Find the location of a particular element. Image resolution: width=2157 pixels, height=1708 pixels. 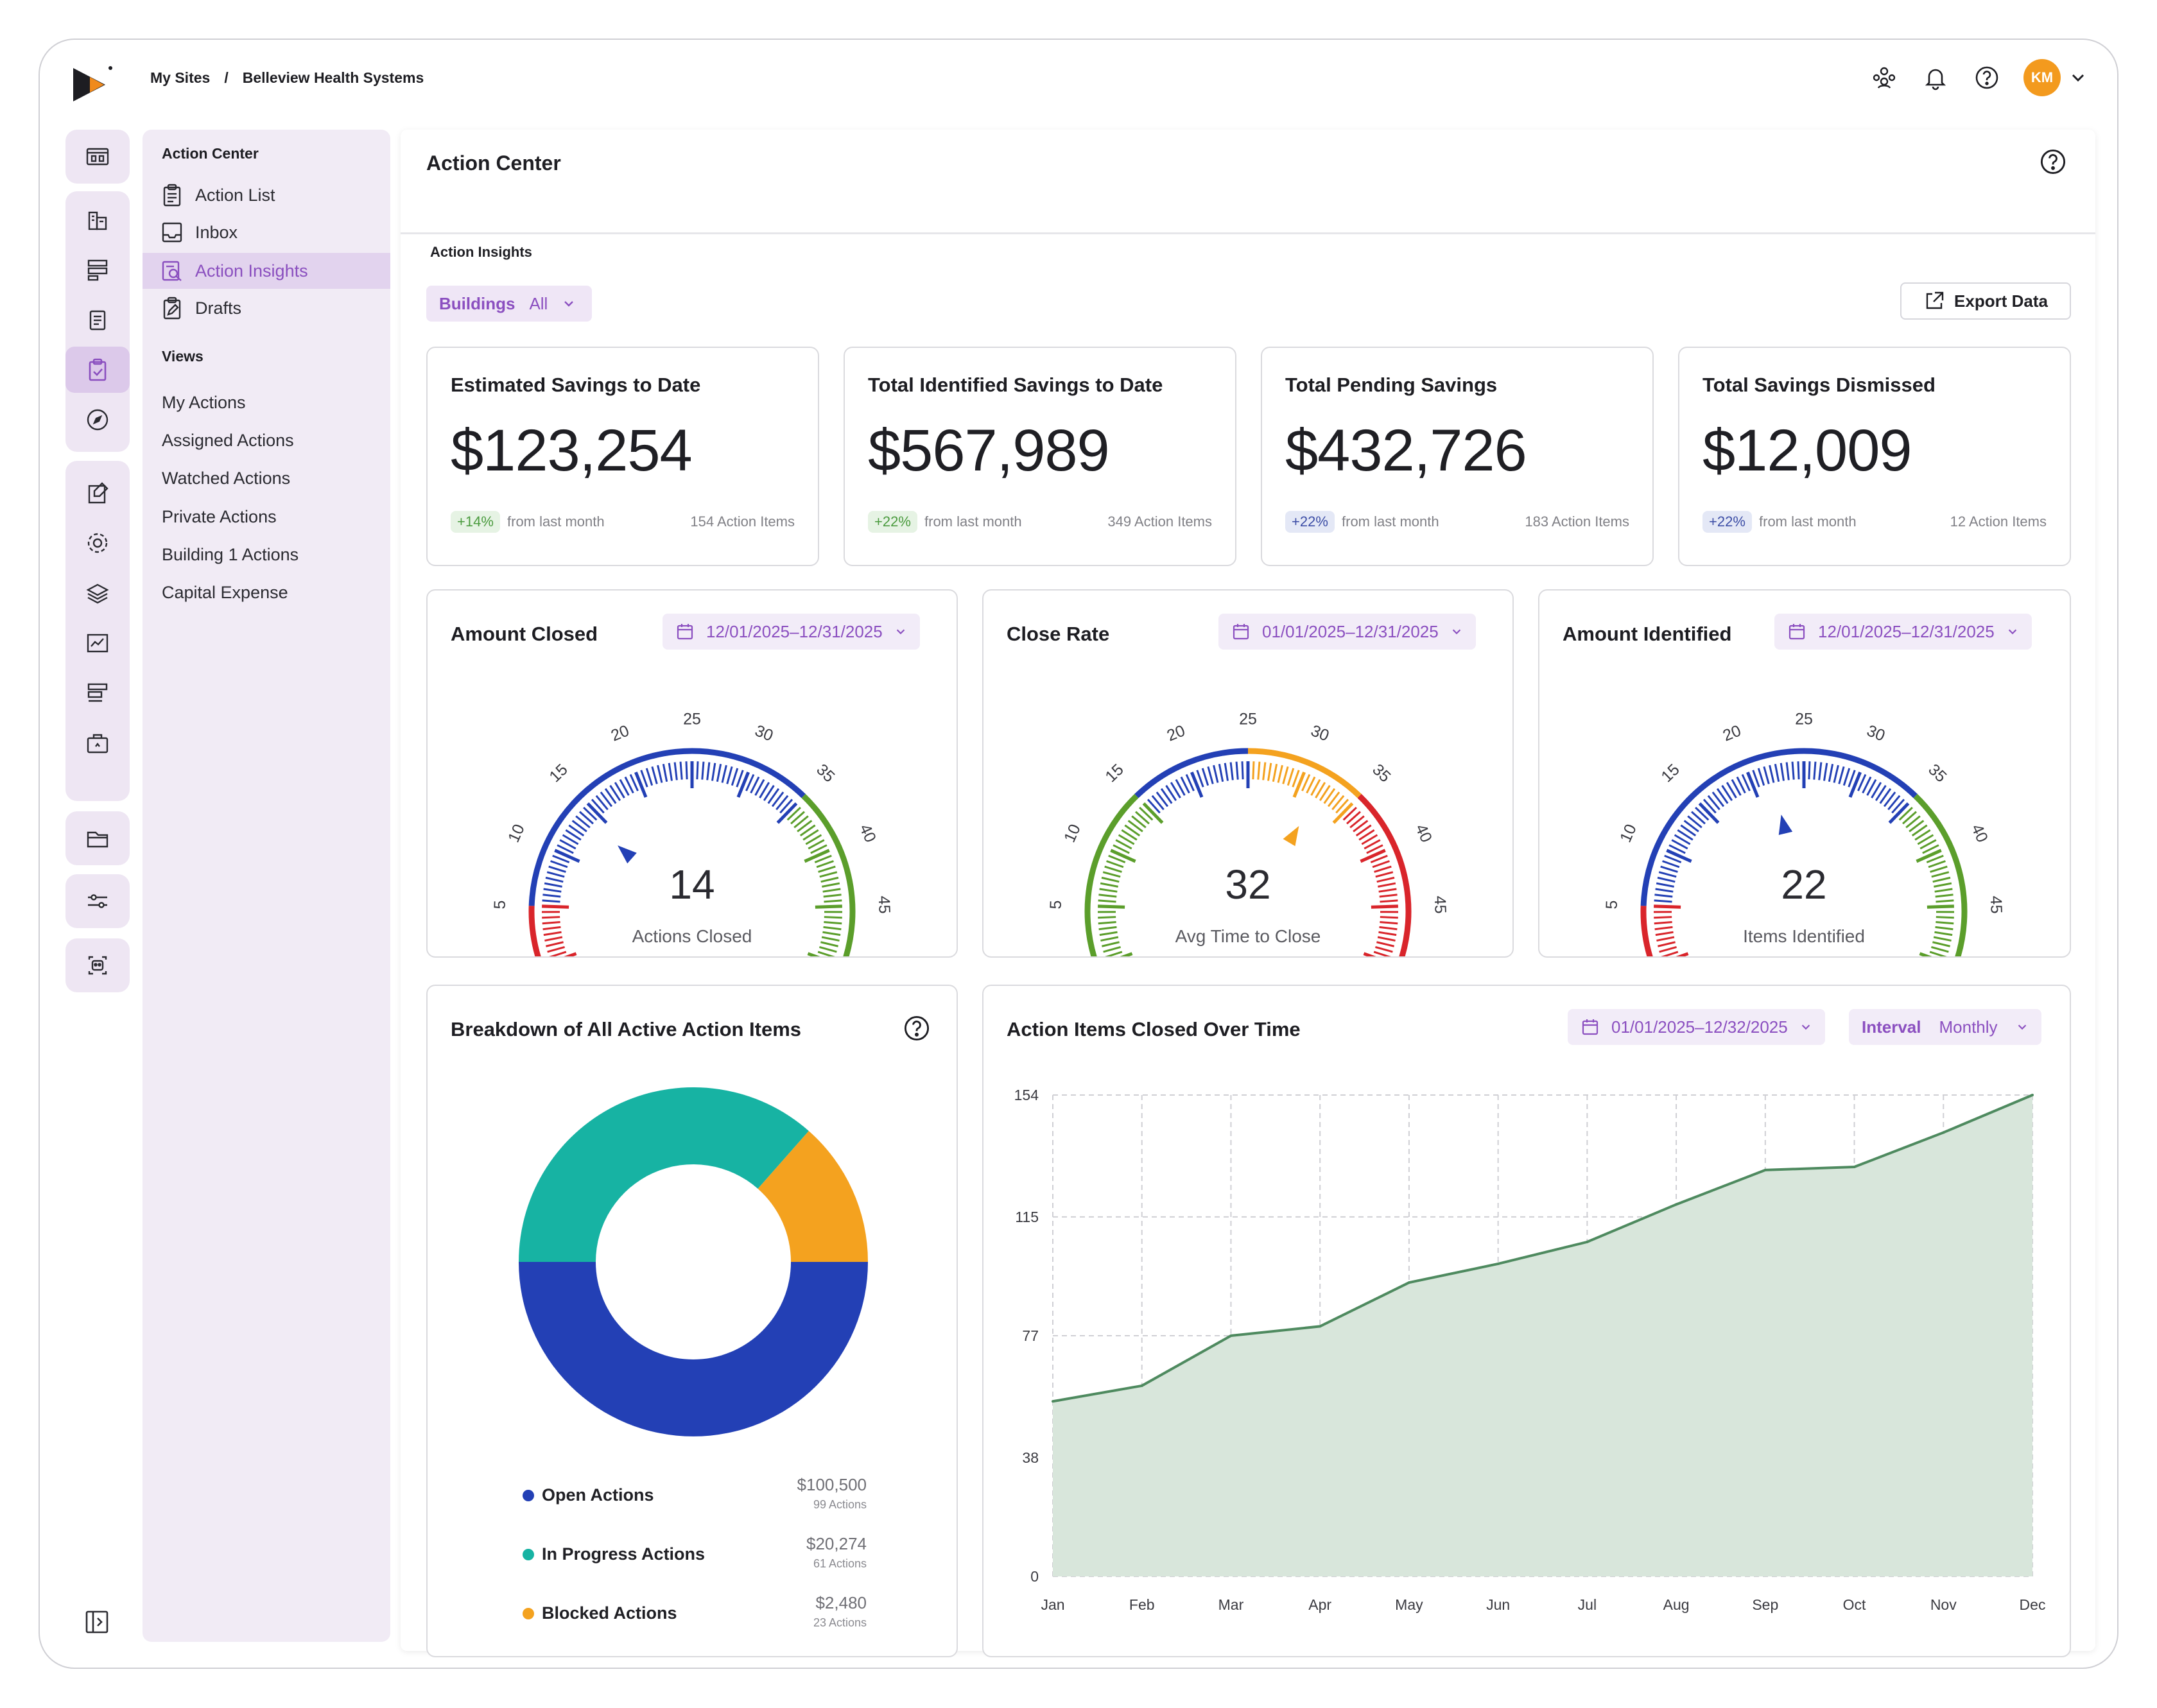

collapse-sidebar-icon is located at coordinates (98, 1623).